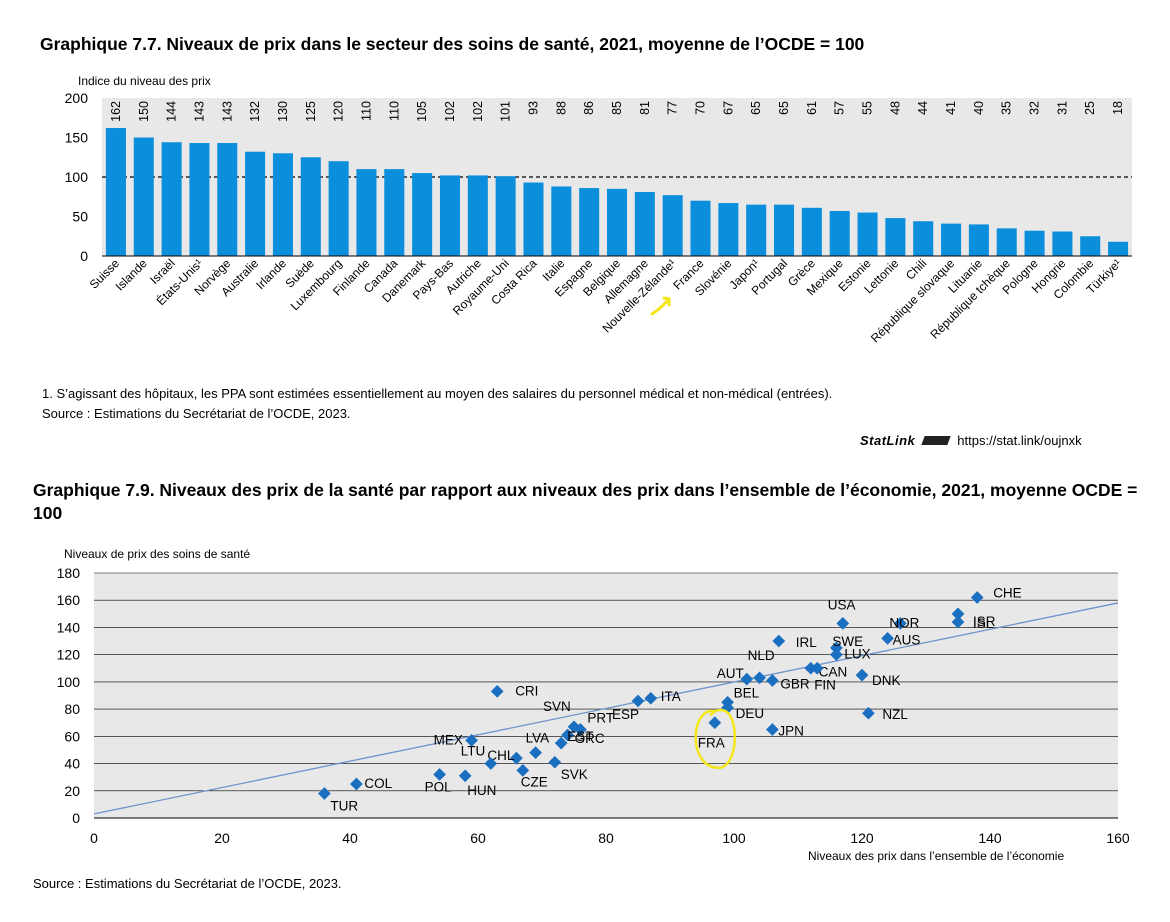 This screenshot has width=1170, height=922. Describe the element at coordinates (888, 440) in the screenshot. I see `statlink-brand: StatLink` at that location.